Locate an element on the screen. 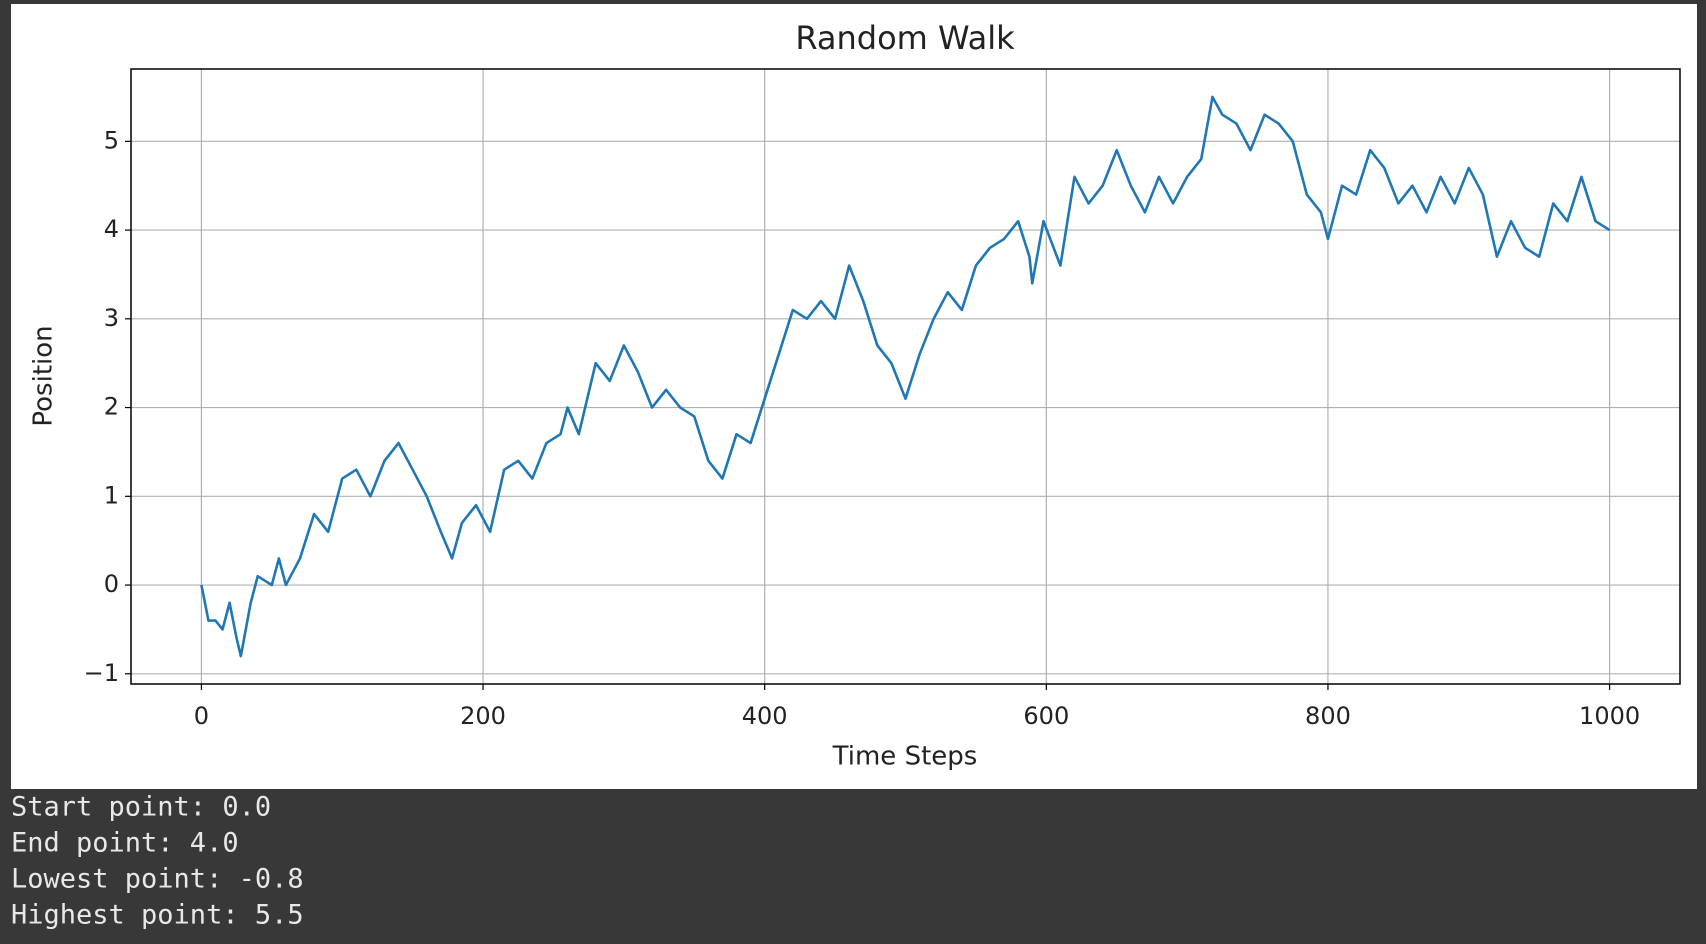 The height and width of the screenshot is (944, 1706). x-tick-label: 0 is located at coordinates (201, 716).